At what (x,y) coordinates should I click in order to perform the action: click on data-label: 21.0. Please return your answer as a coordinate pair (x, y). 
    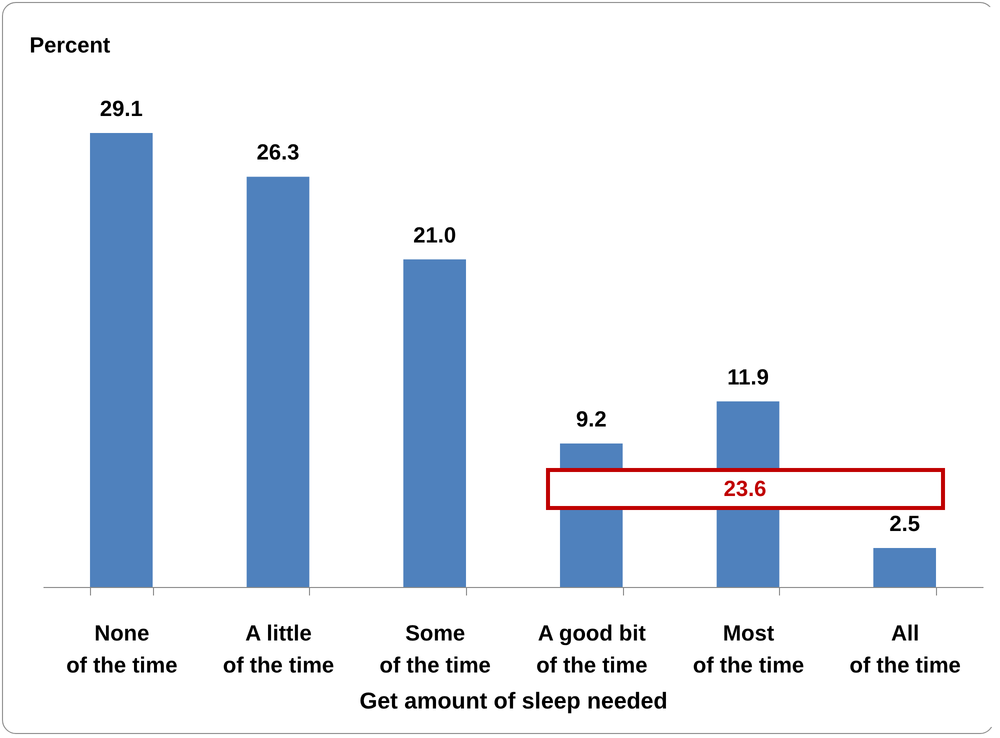
    Looking at the image, I should click on (434, 235).